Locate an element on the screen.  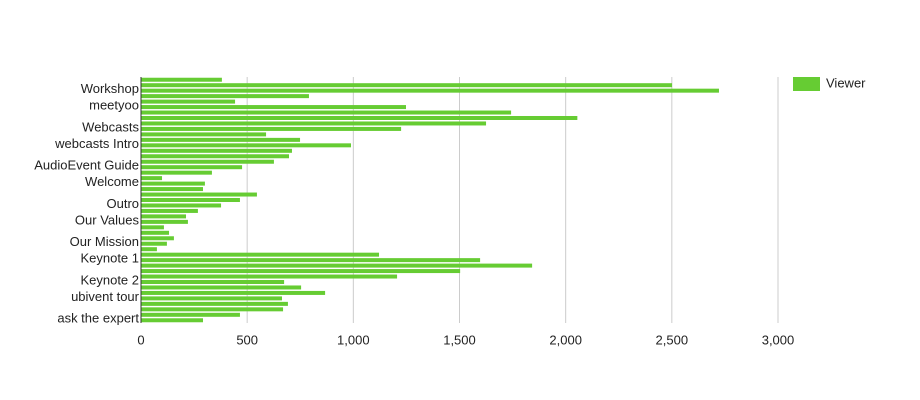
y-tick-label: Keynote 1 is located at coordinates (109, 258).